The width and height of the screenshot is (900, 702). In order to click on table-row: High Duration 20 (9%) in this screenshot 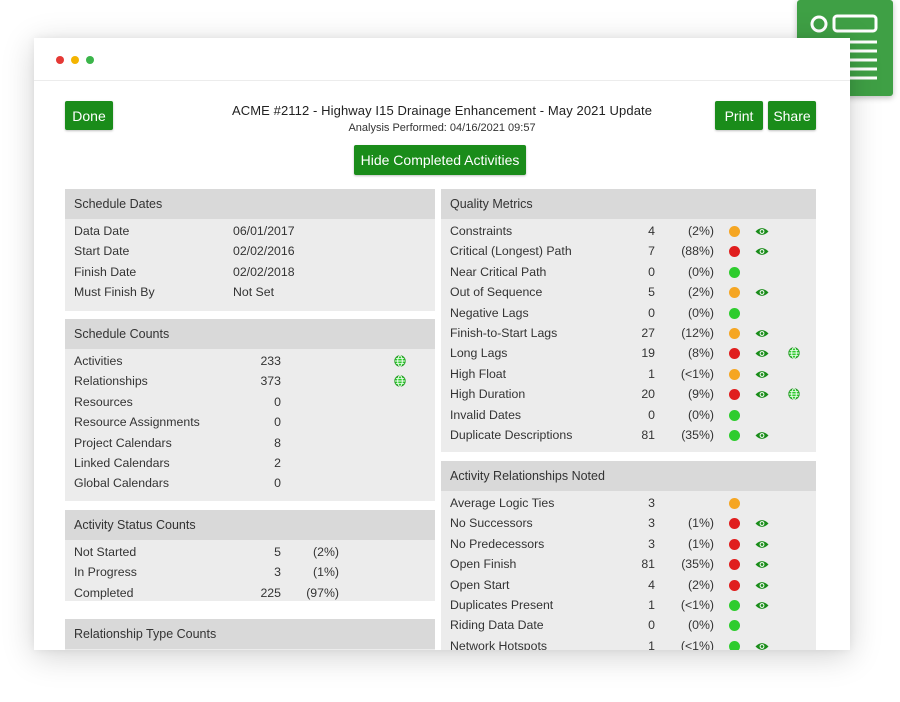, I will do `click(628, 394)`.